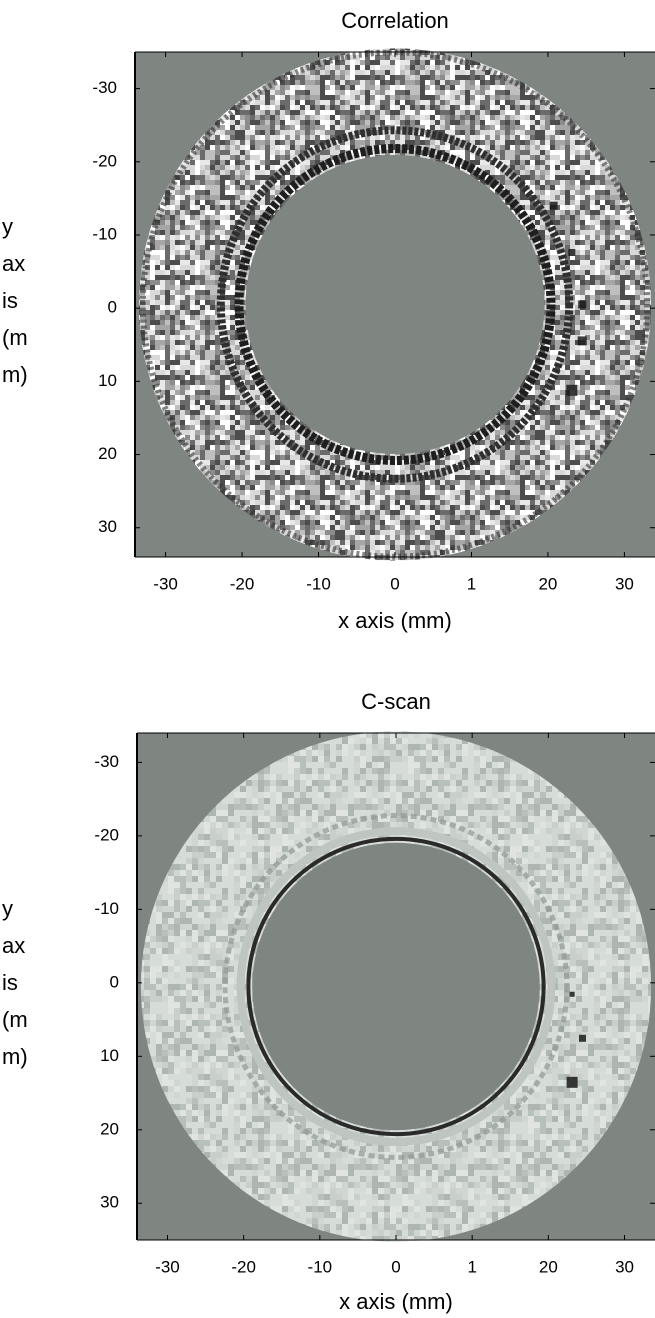  I want to click on chart-title: C-scan, so click(396, 701).